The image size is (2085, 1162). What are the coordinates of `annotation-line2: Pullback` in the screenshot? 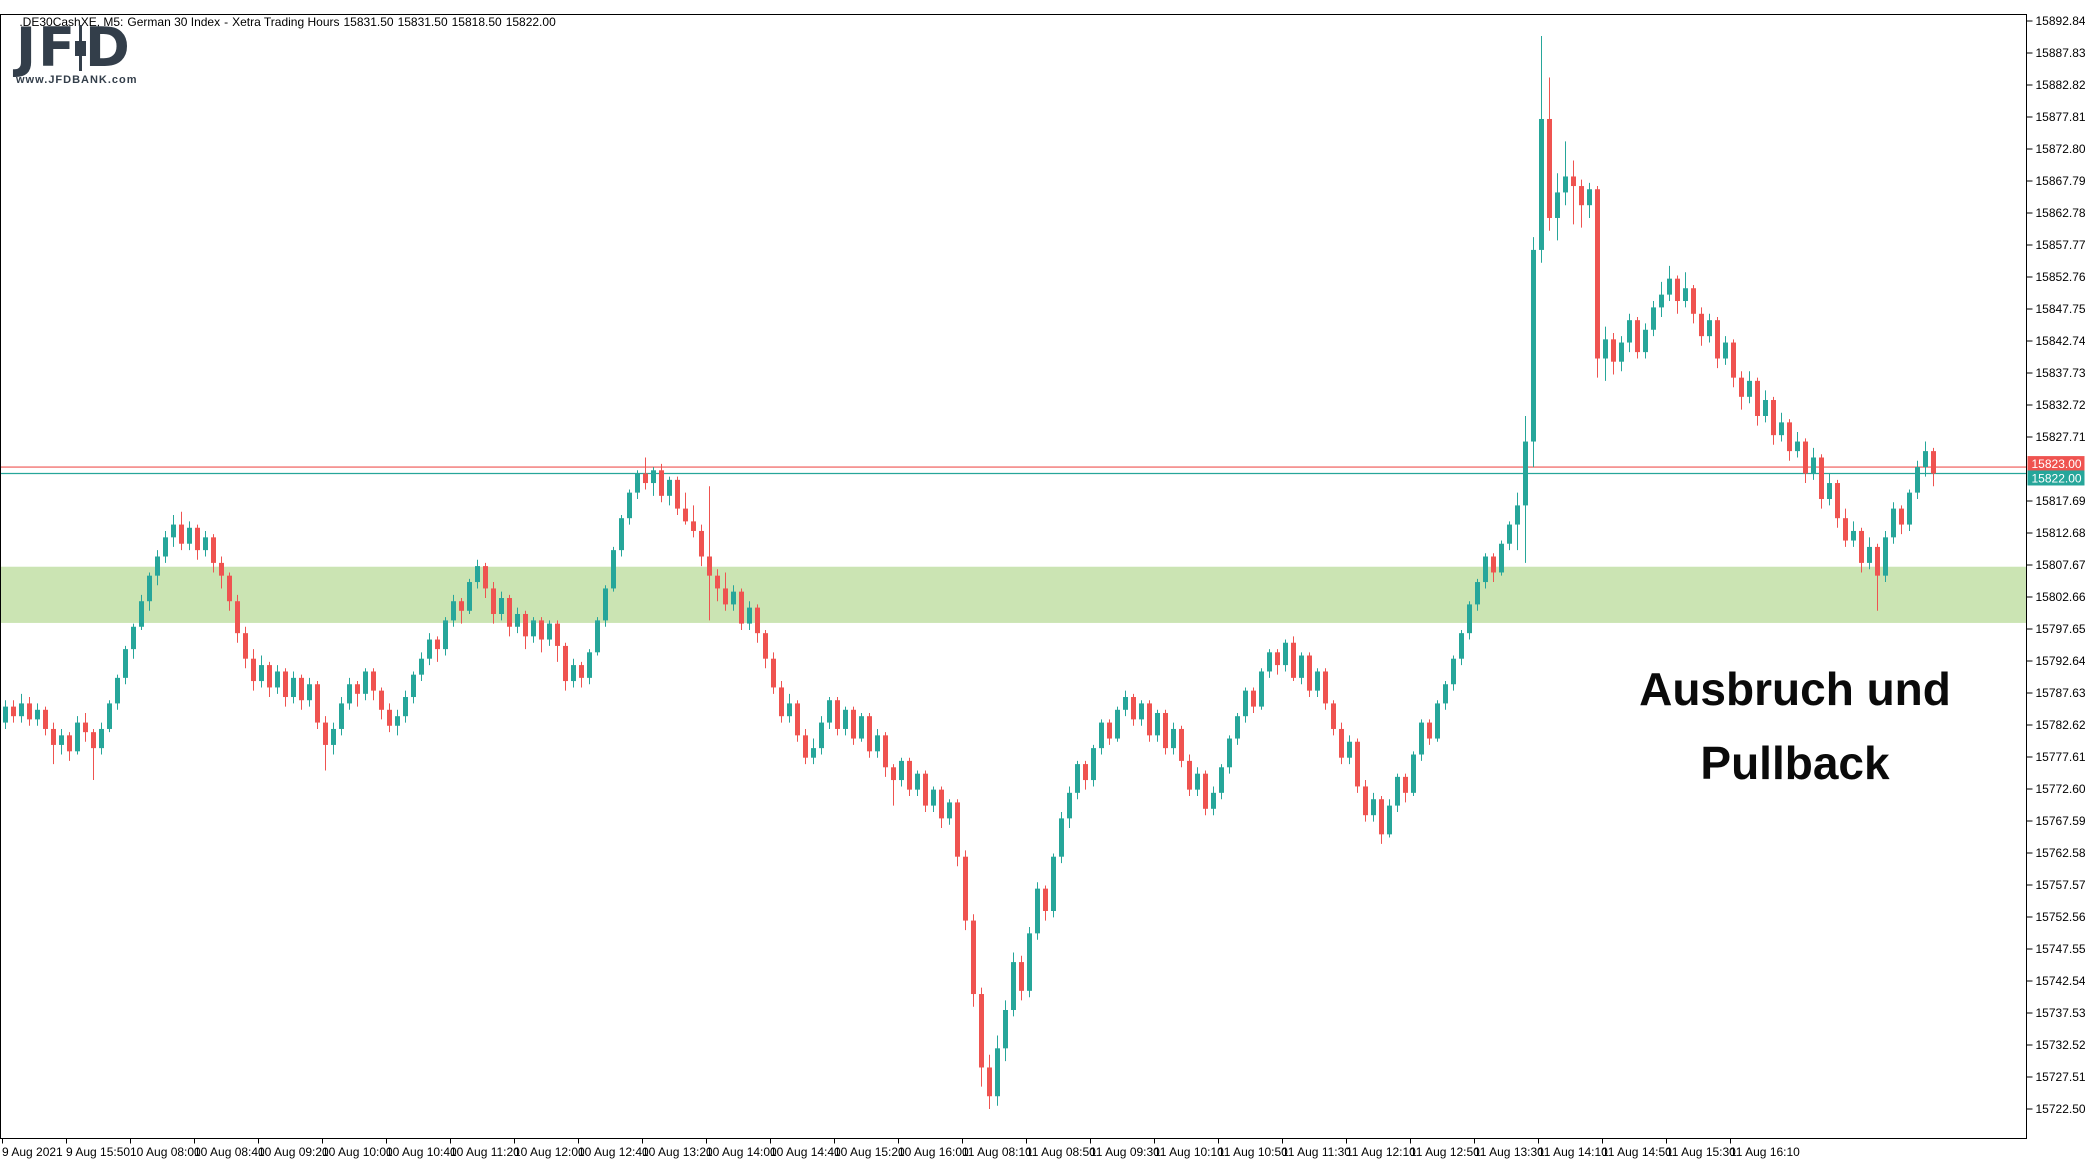 It's located at (1795, 763).